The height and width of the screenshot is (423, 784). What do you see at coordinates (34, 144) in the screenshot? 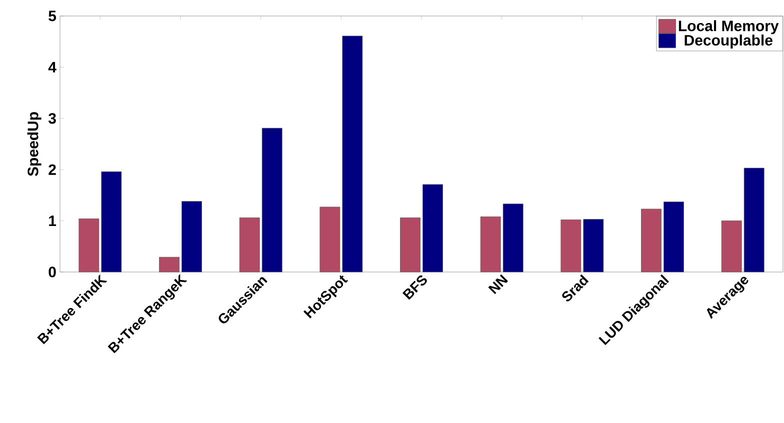
I see `y-axis-title: SpeedUp` at bounding box center [34, 144].